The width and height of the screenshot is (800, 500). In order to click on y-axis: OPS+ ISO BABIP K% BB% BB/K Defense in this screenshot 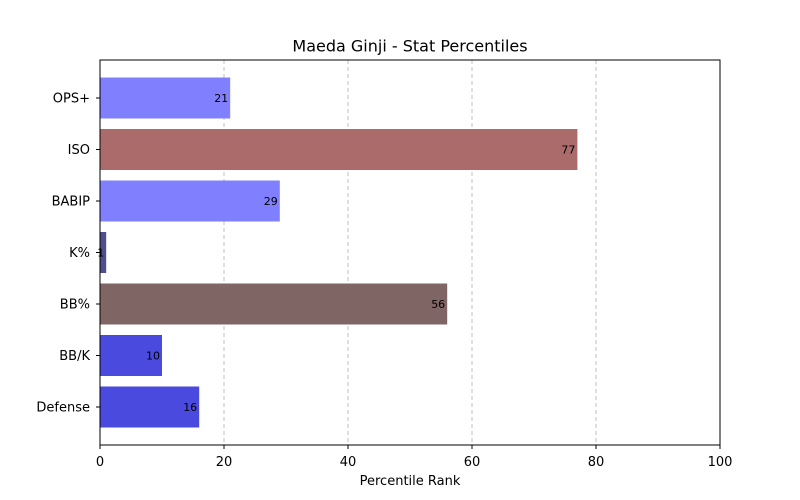, I will do `click(68, 254)`.